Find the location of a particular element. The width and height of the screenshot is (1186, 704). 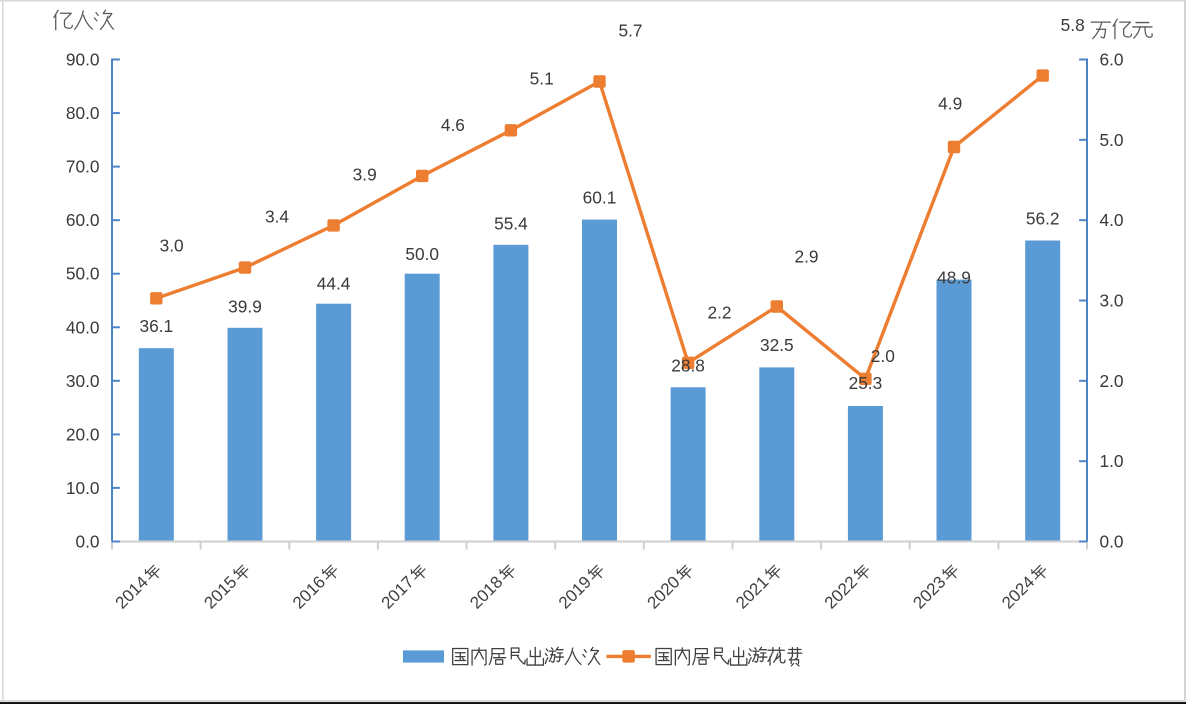

svg-text: 4.0 is located at coordinates (1112, 220).